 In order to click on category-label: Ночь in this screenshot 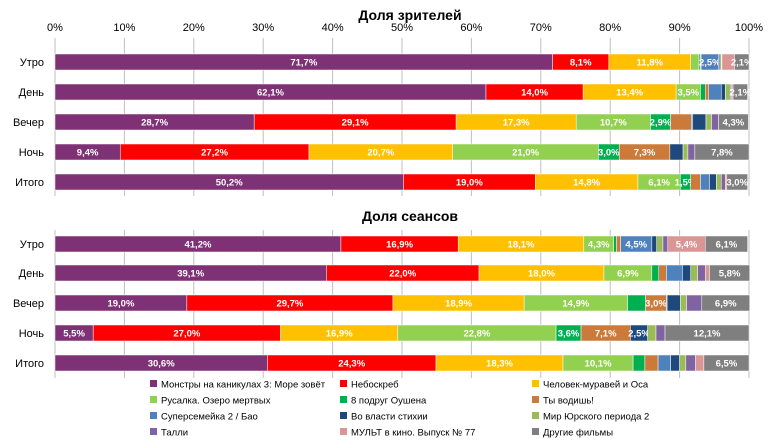, I will do `click(32, 334)`.